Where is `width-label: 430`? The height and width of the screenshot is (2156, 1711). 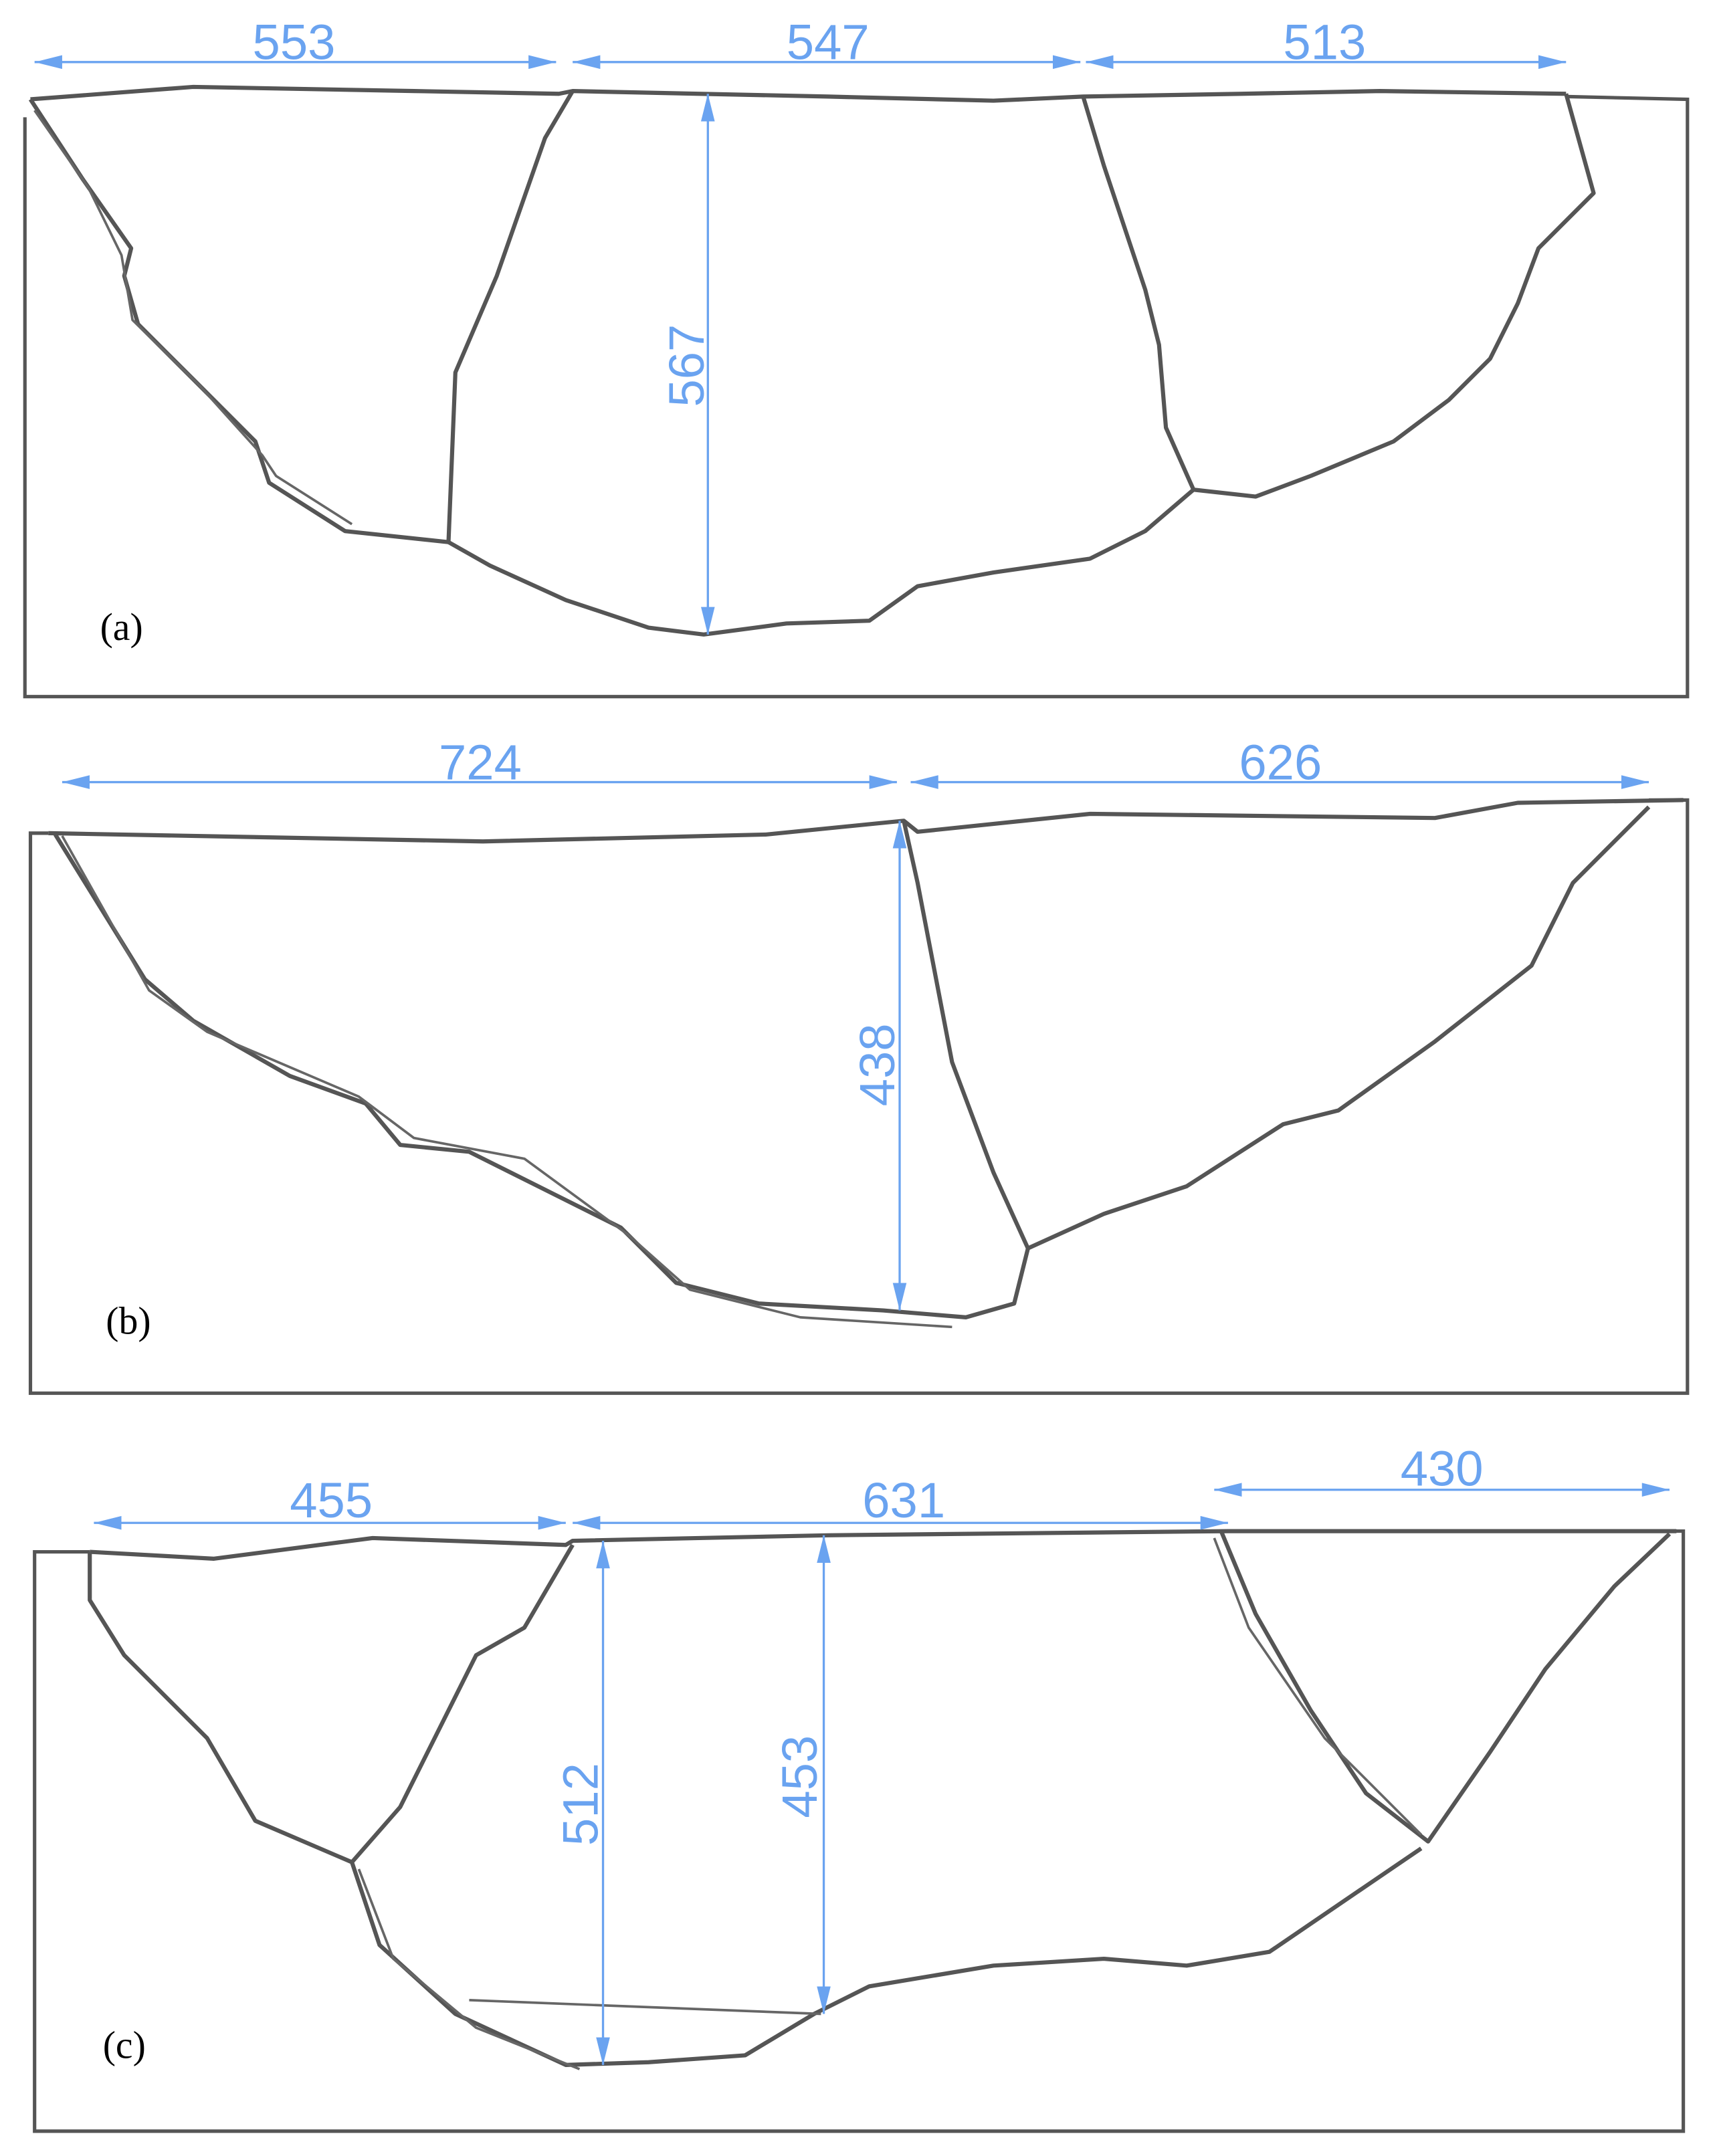 width-label: 430 is located at coordinates (1442, 1469).